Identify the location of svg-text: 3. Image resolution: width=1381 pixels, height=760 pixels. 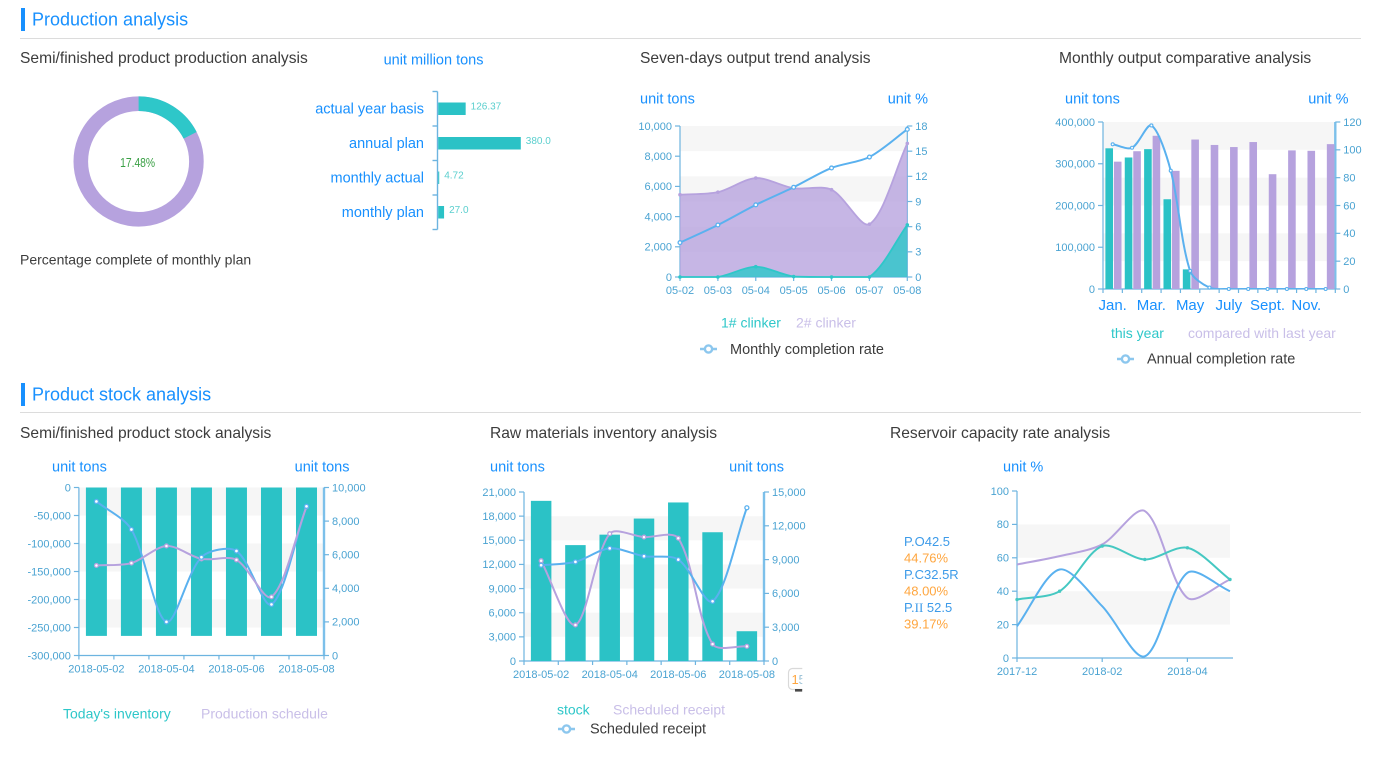
(918, 253).